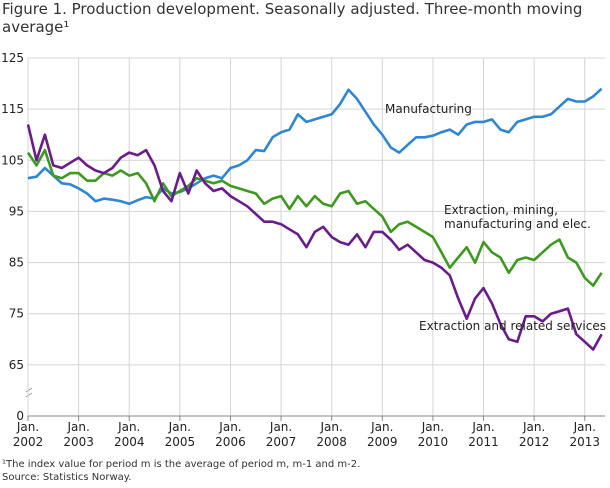 The image size is (610, 488). What do you see at coordinates (16, 365) in the screenshot?
I see `y-tick-label: 65` at bounding box center [16, 365].